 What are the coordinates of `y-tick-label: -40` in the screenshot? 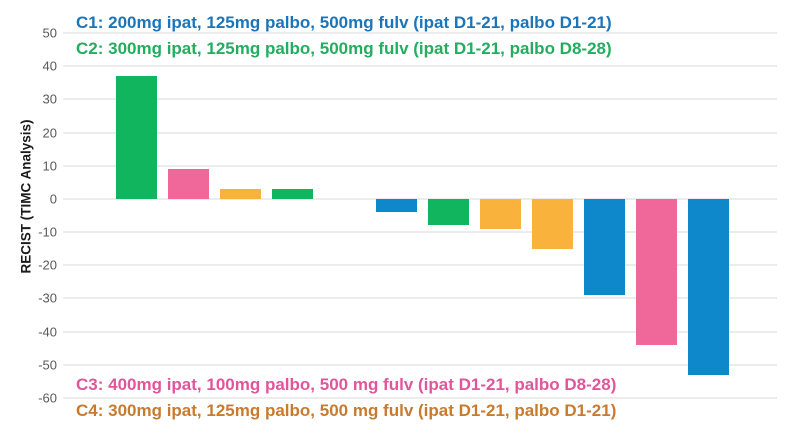 It's located at (47, 332).